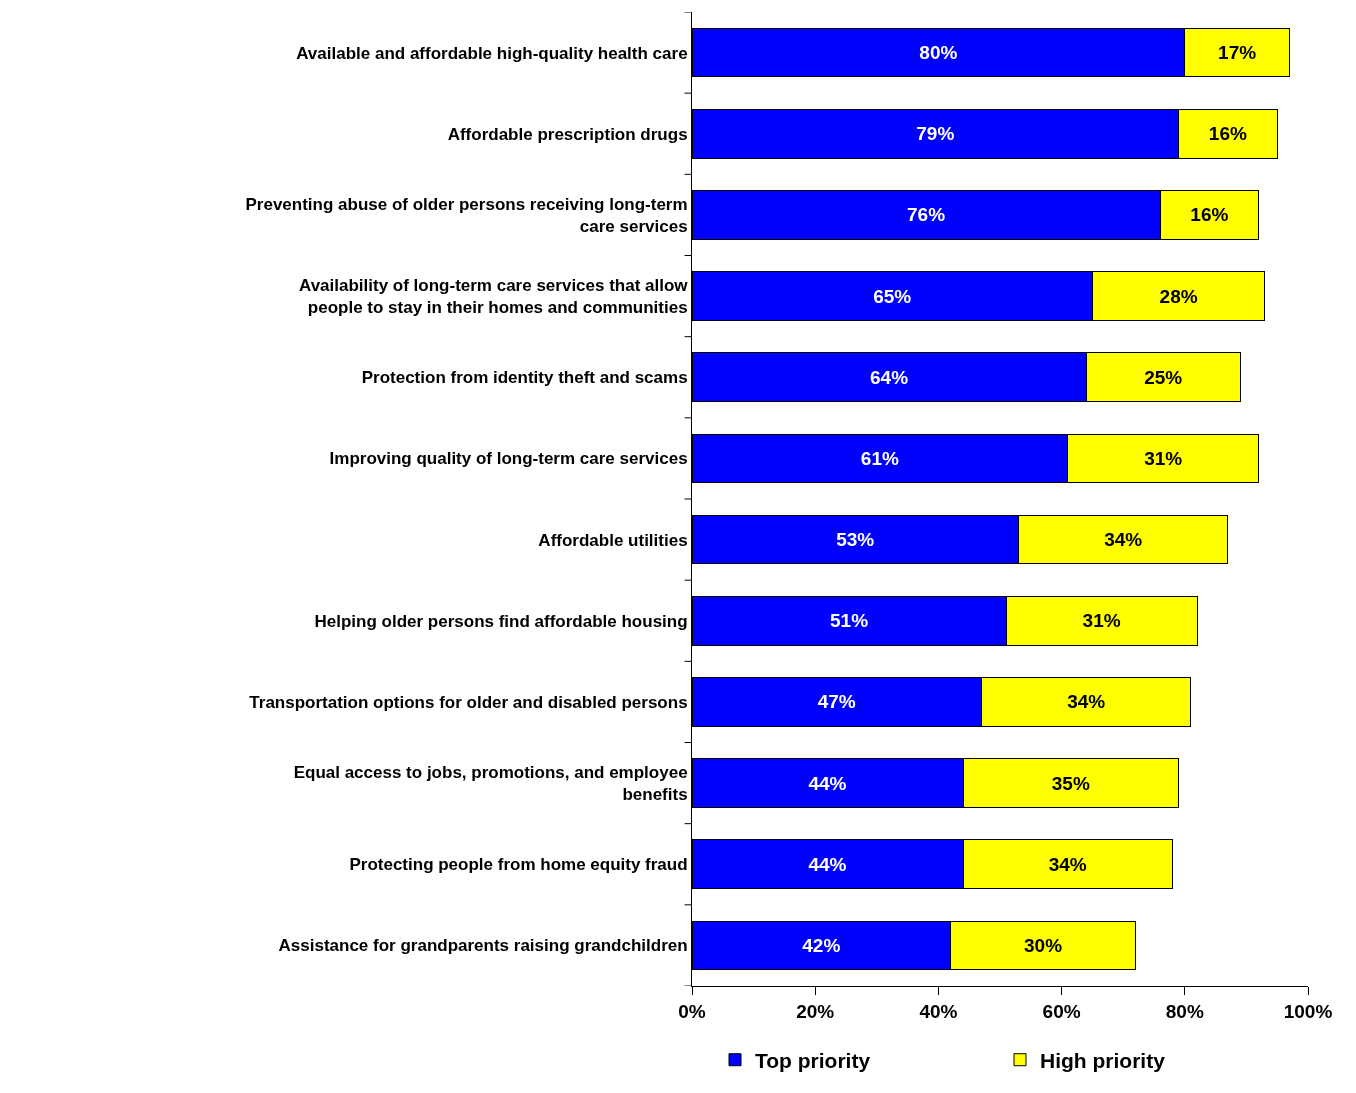 This screenshot has width=1356, height=1093. What do you see at coordinates (855, 540) in the screenshot?
I see `data-label: 53%` at bounding box center [855, 540].